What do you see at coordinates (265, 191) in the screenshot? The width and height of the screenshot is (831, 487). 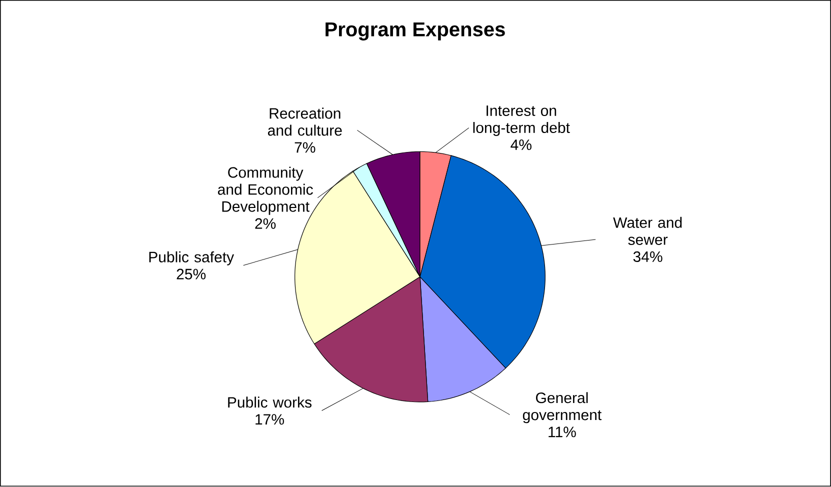 I see `slice-label: Community and Economic Development` at bounding box center [265, 191].